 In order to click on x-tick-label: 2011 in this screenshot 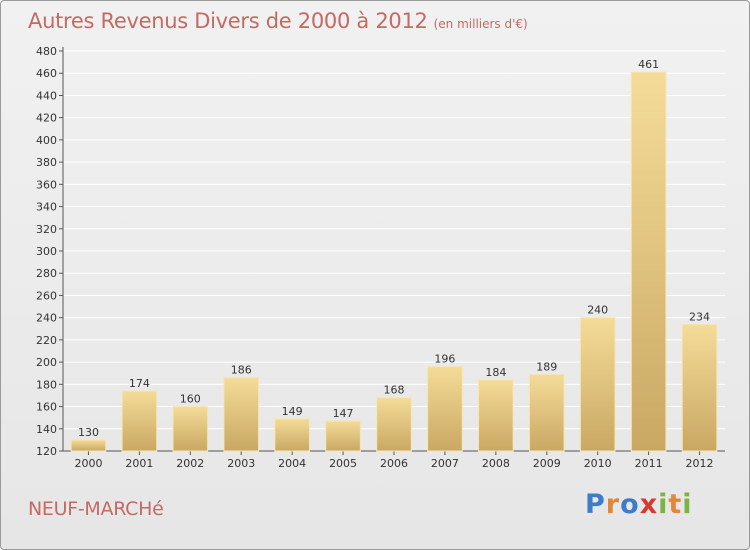, I will do `click(649, 463)`.